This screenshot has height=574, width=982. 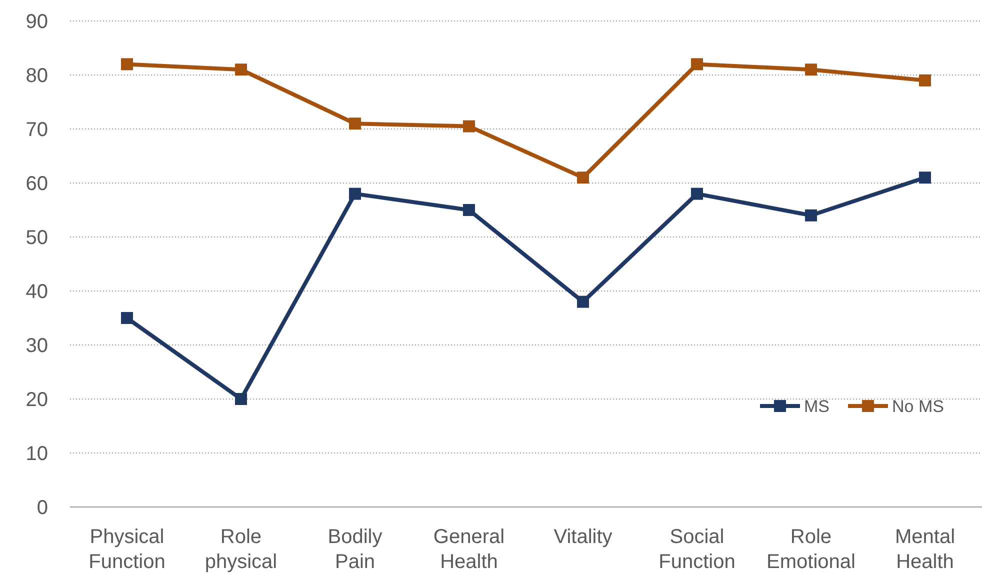 I want to click on x-tick-label: Mental Health, so click(x=925, y=549).